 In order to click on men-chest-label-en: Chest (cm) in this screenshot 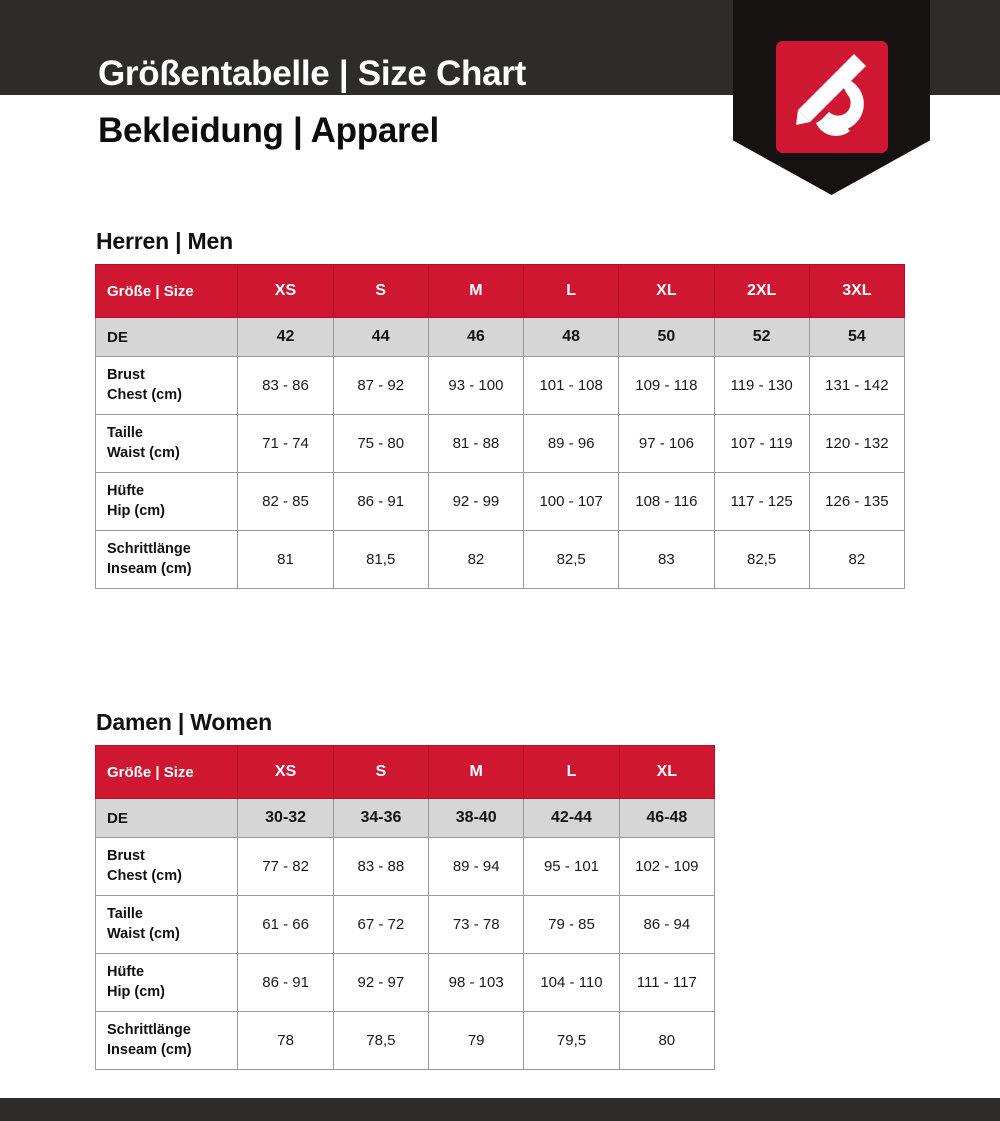, I will do `click(144, 394)`.